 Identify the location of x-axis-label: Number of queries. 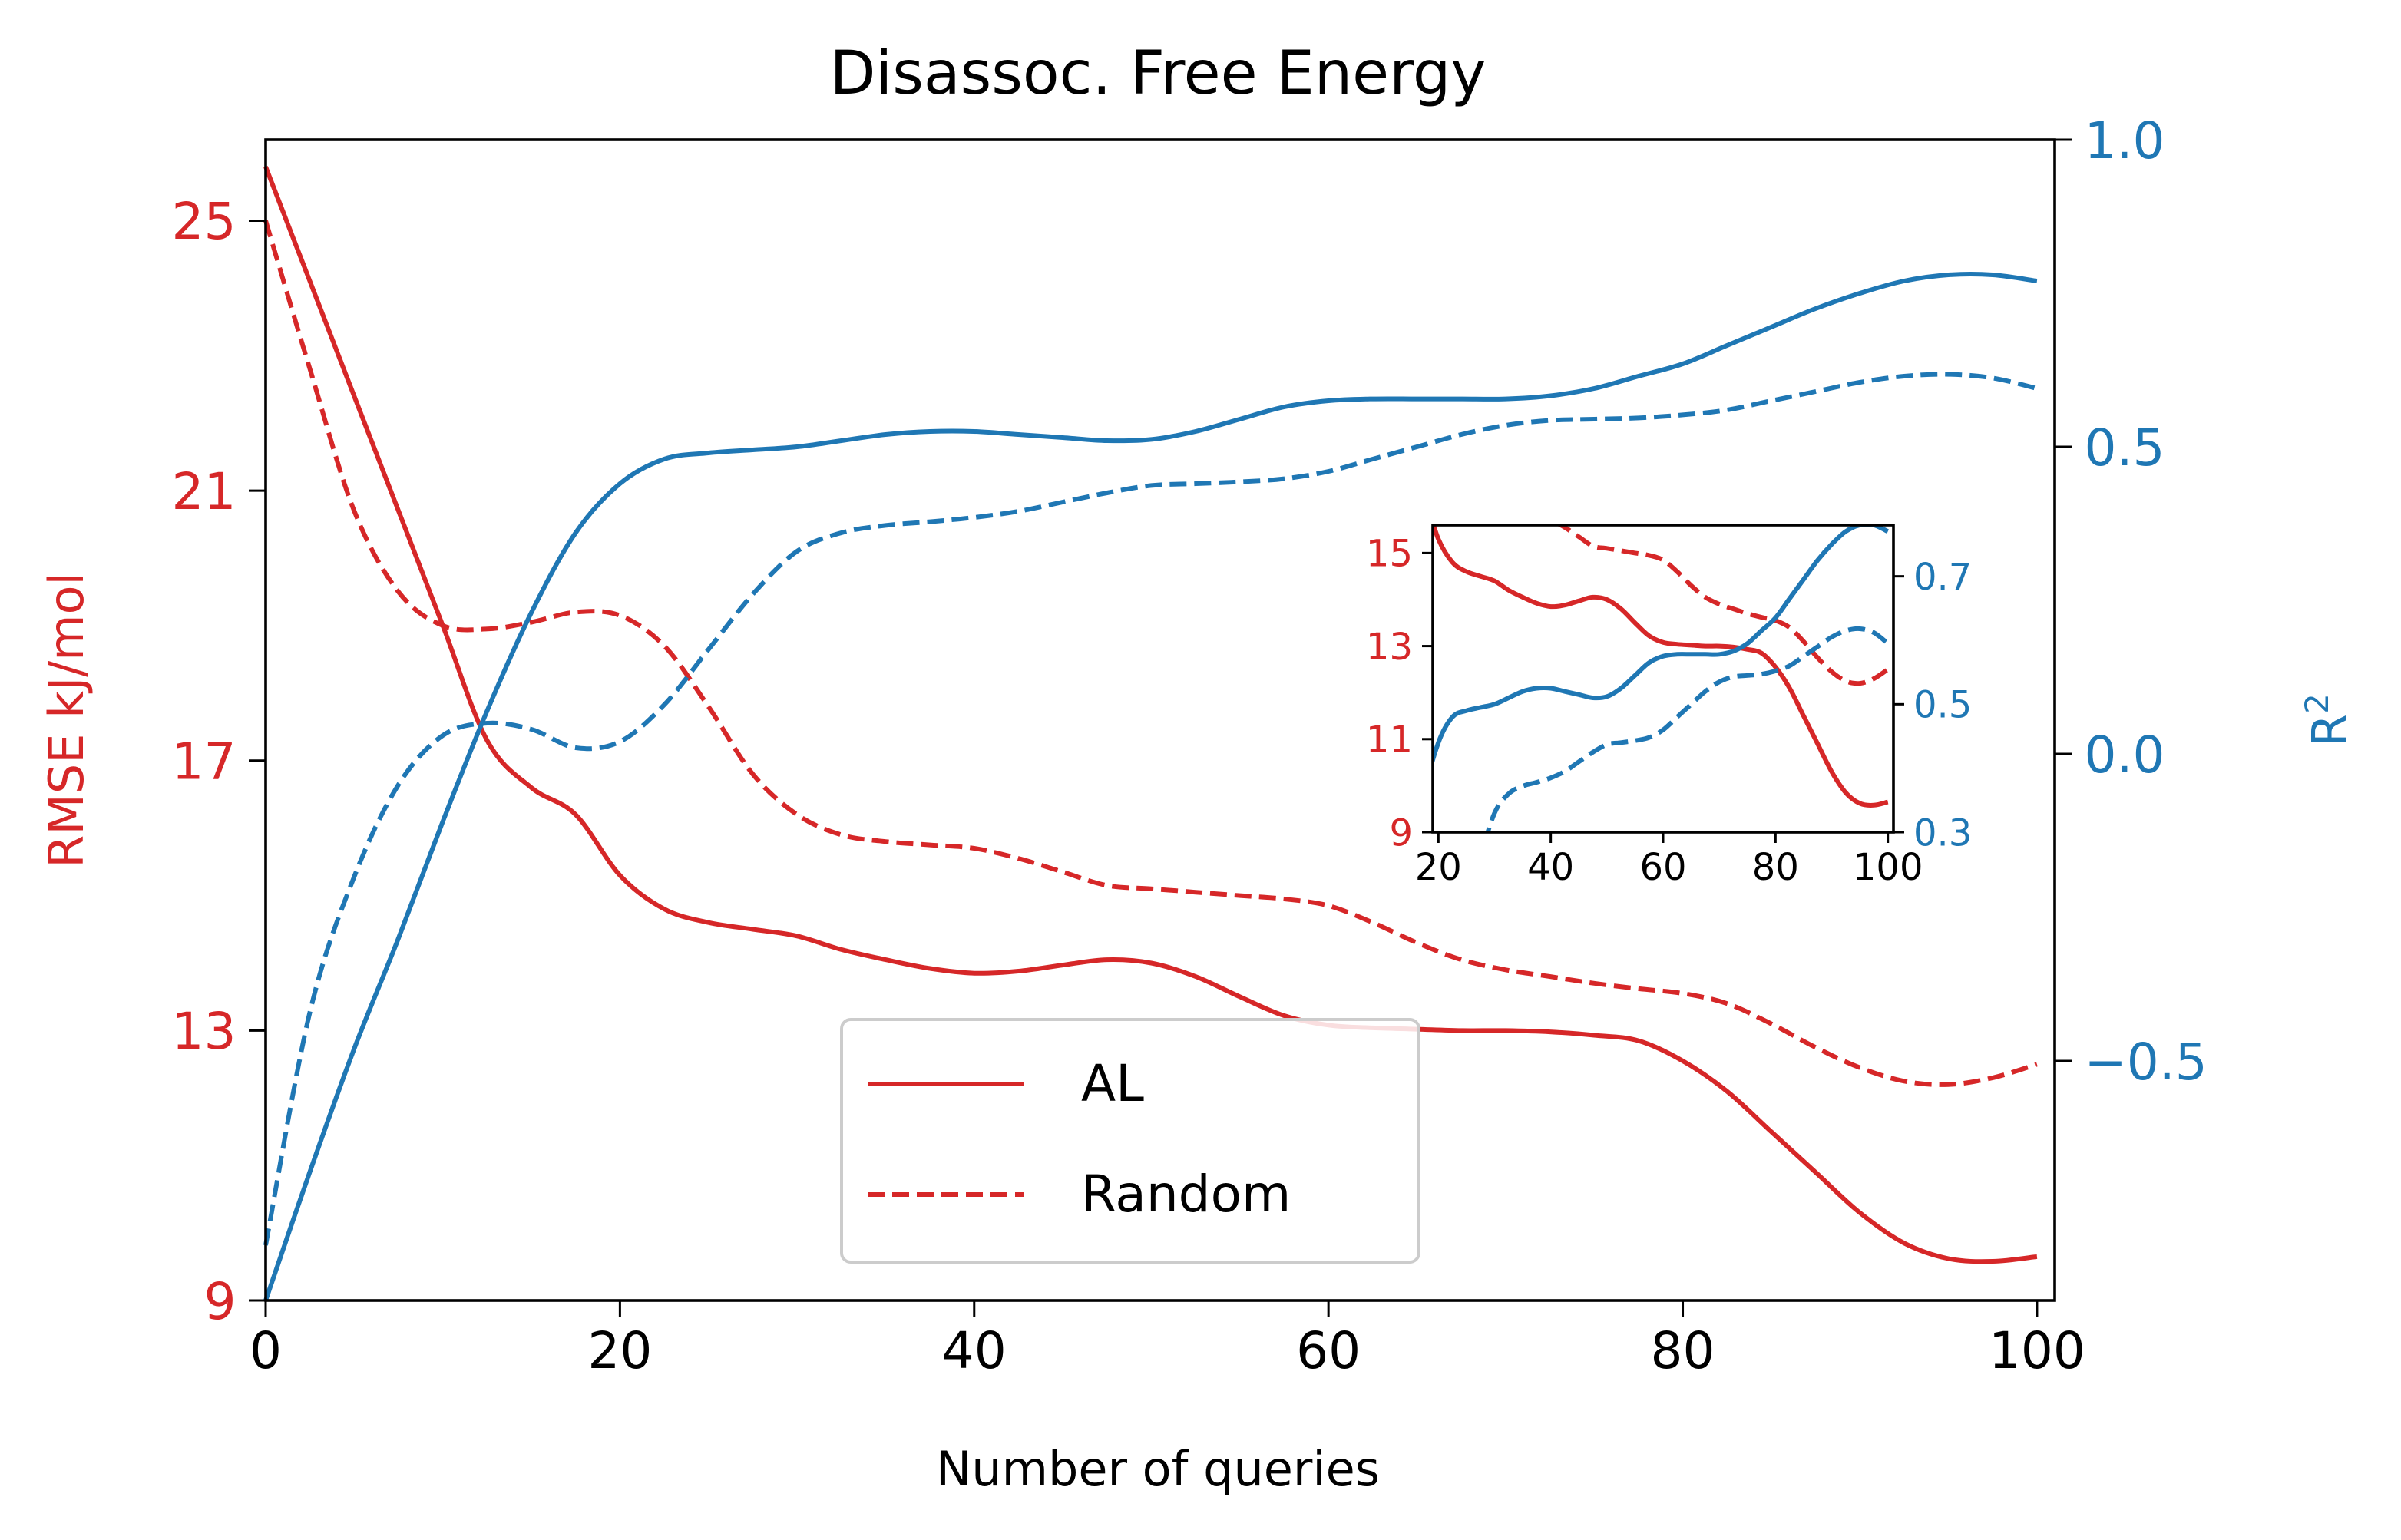
(1158, 1469).